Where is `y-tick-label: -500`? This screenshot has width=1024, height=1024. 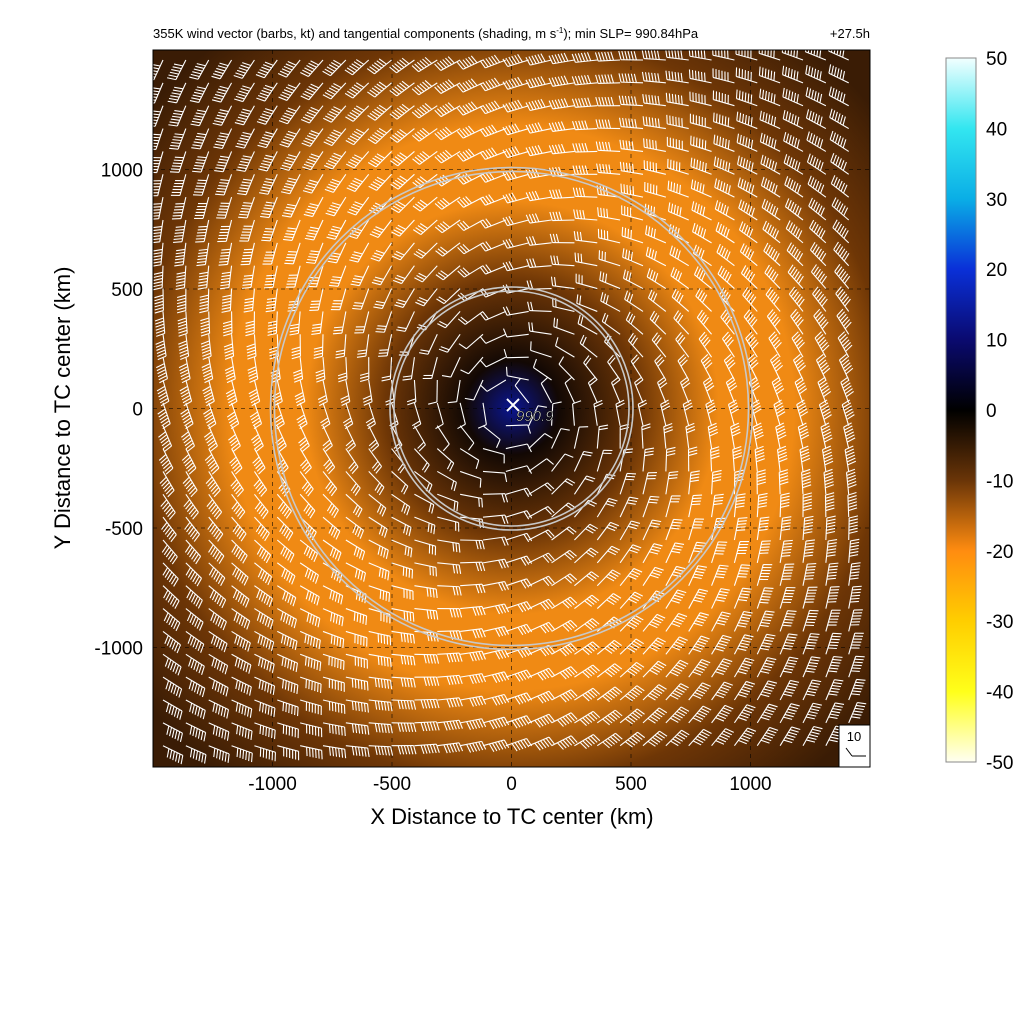
y-tick-label: -500 is located at coordinates (124, 529).